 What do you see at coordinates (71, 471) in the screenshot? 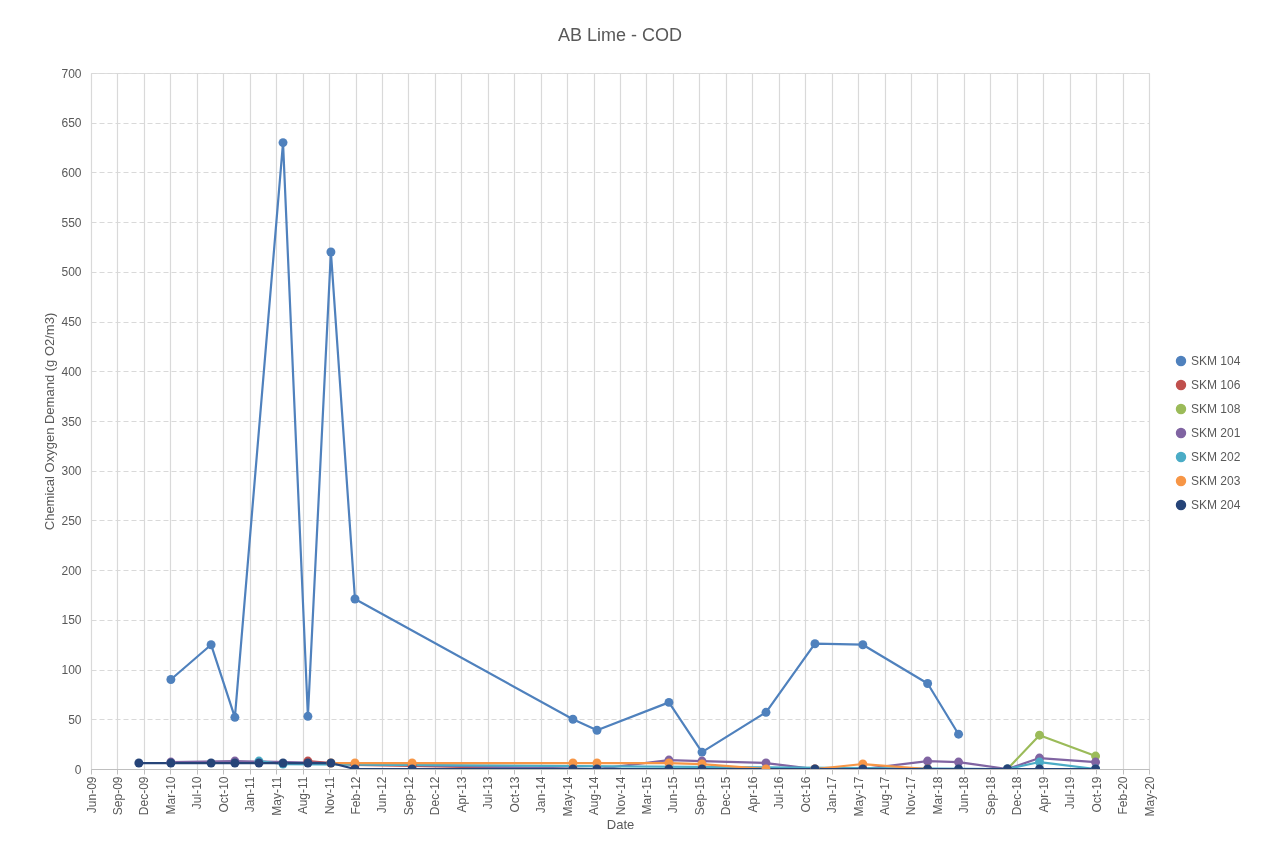
I see `y-tick-label: 300` at bounding box center [71, 471].